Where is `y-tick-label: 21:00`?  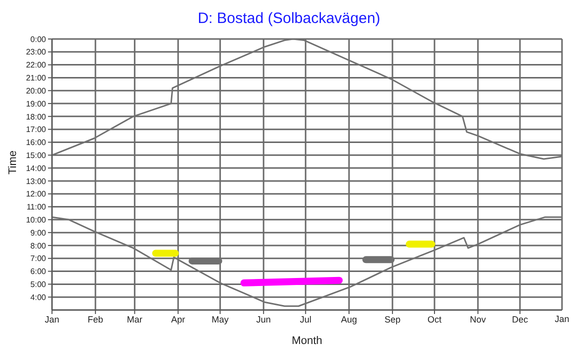 y-tick-label: 21:00 is located at coordinates (36, 78).